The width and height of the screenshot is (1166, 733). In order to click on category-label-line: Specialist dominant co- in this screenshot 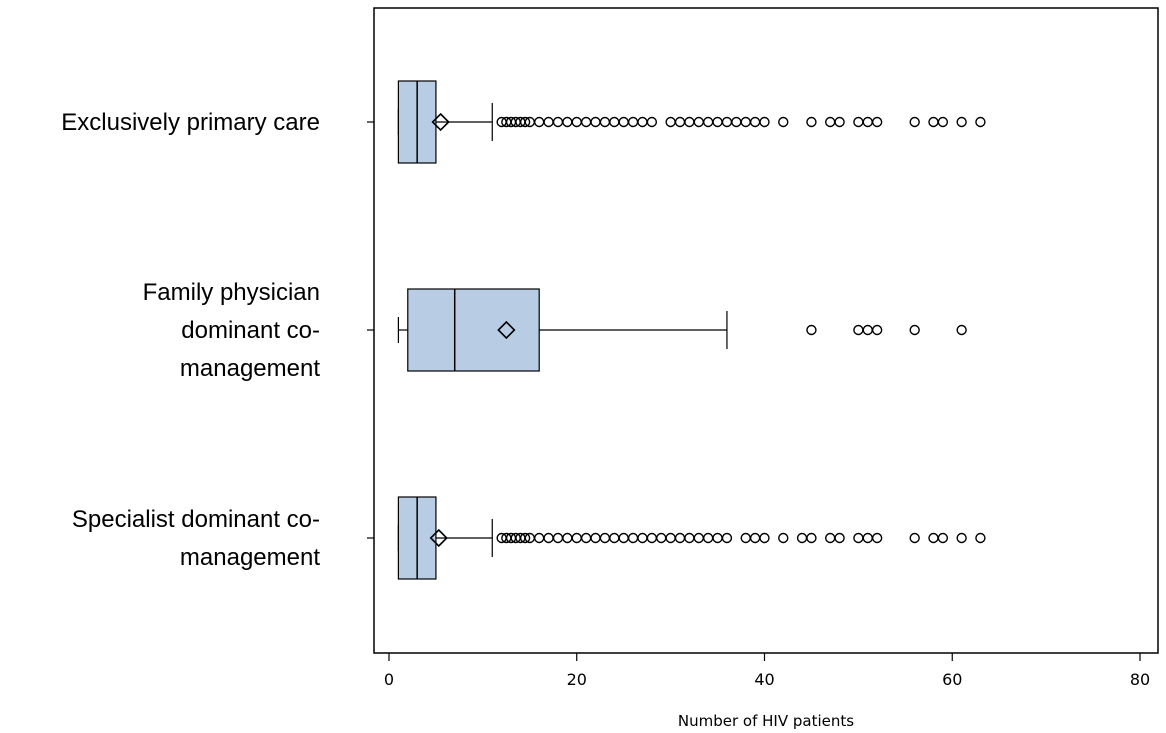, I will do `click(196, 519)`.